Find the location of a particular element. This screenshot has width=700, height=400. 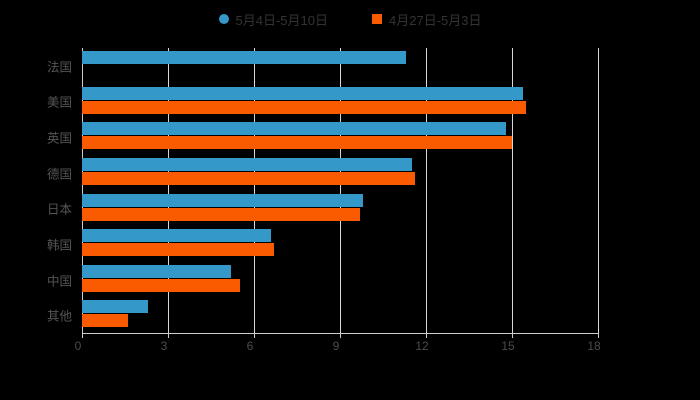

y-tick-label: 美国 is located at coordinates (59, 102).